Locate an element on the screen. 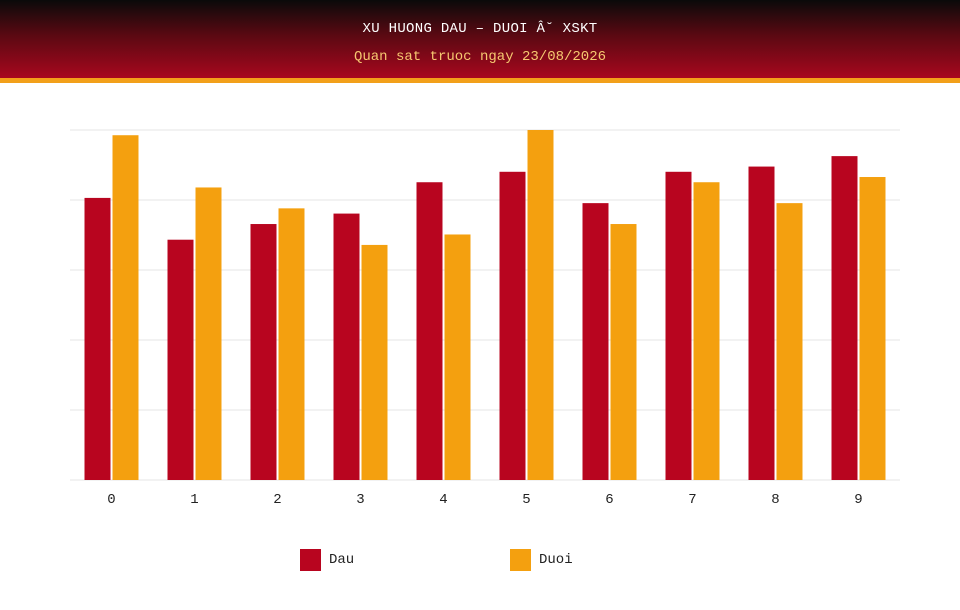  legend-swatch-dau is located at coordinates (310, 560).